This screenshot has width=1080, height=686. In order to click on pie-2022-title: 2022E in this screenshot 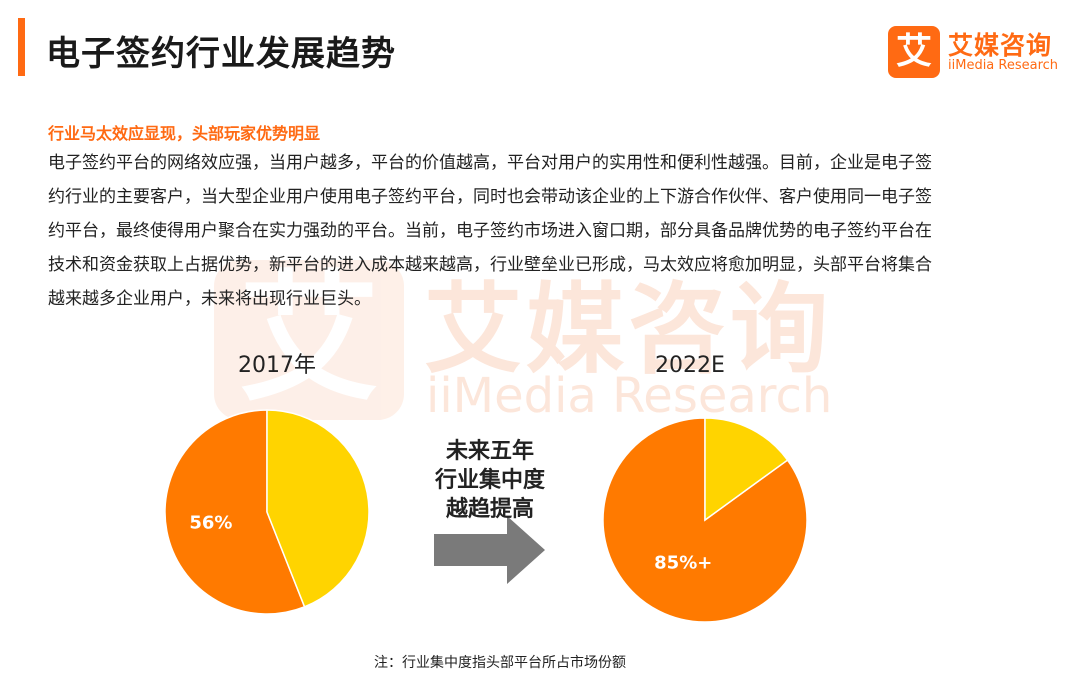, I will do `click(690, 365)`.